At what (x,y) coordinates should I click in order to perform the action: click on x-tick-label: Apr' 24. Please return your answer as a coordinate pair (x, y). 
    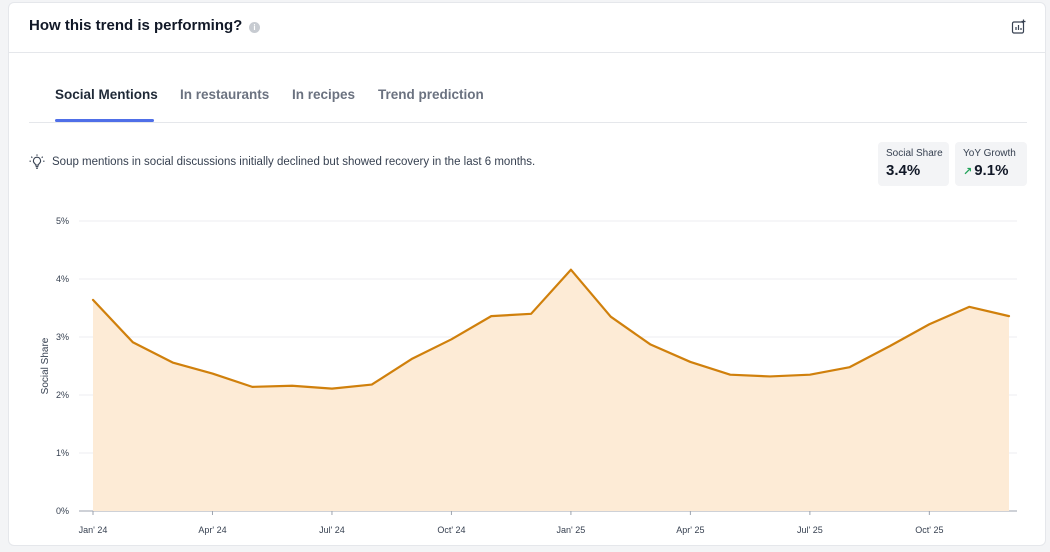
    Looking at the image, I should click on (212, 530).